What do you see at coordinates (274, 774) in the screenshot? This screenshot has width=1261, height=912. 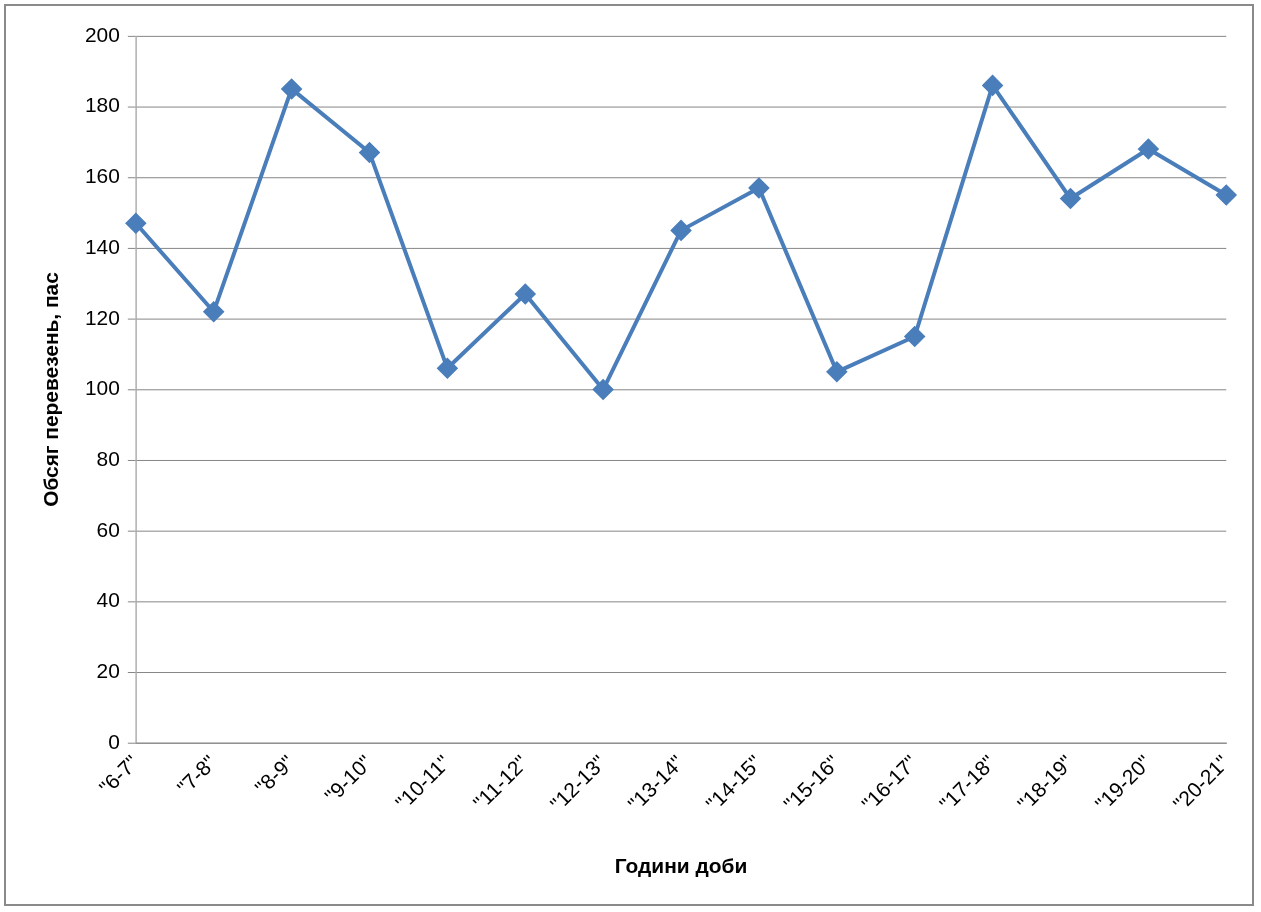 I see `x-tick-label: "8-9"` at bounding box center [274, 774].